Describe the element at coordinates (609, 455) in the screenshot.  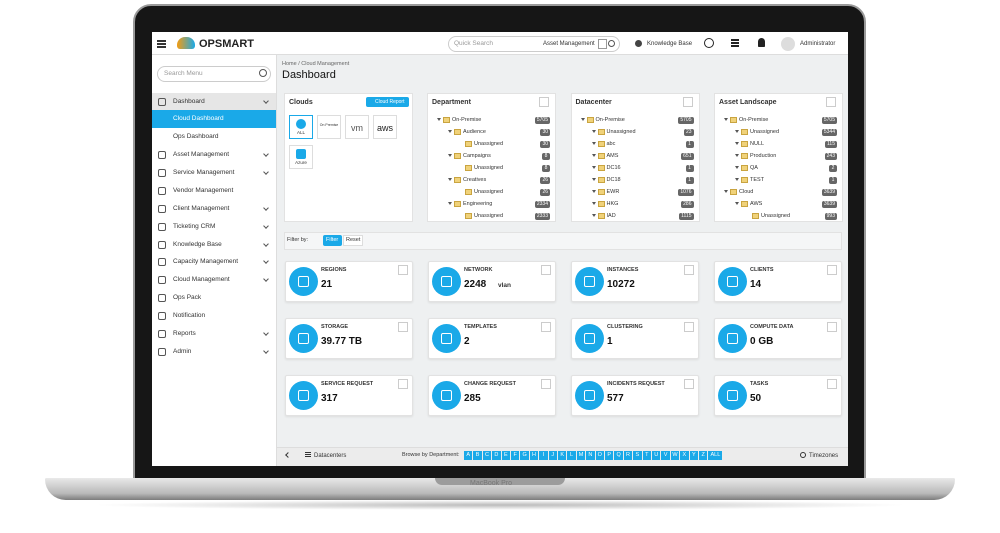
I see `letter-btn: P` at that location.